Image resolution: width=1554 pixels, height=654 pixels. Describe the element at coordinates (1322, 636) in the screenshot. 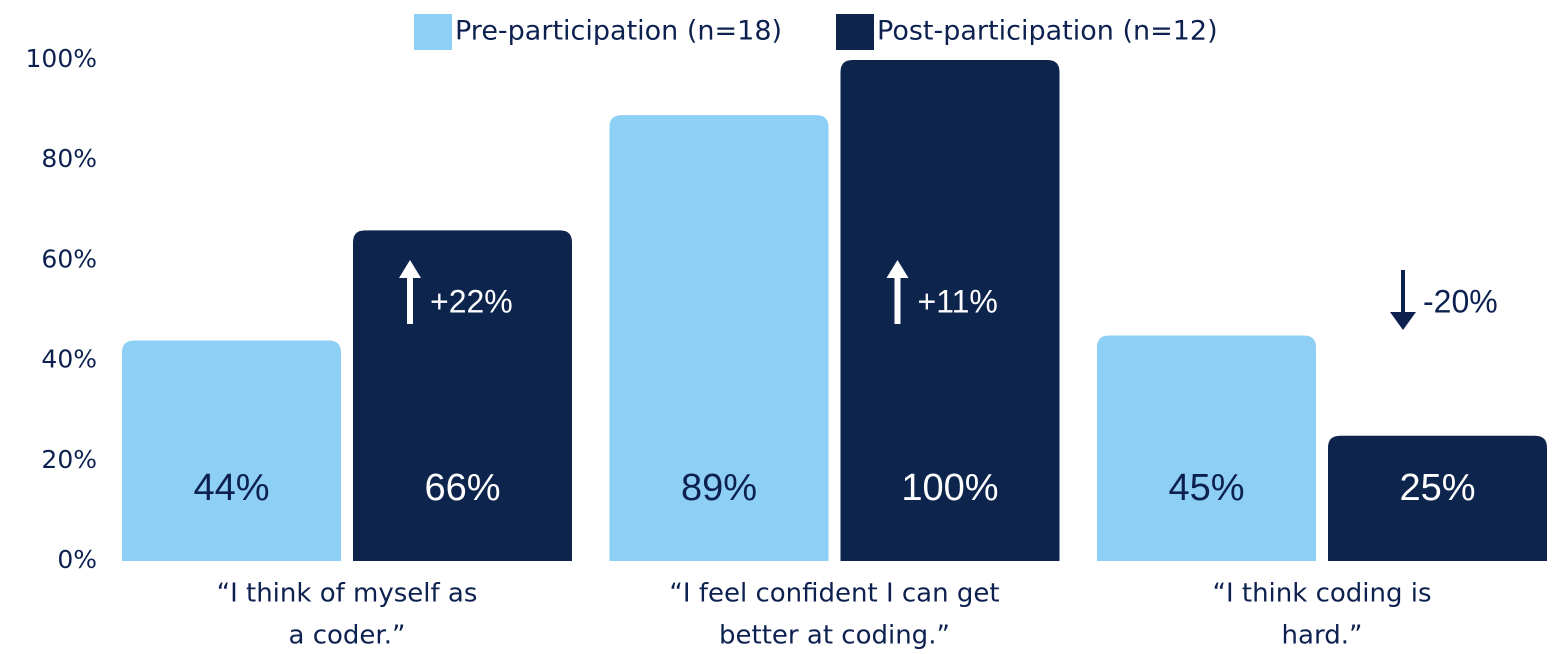

I see `x-tick-label: hard.”` at that location.